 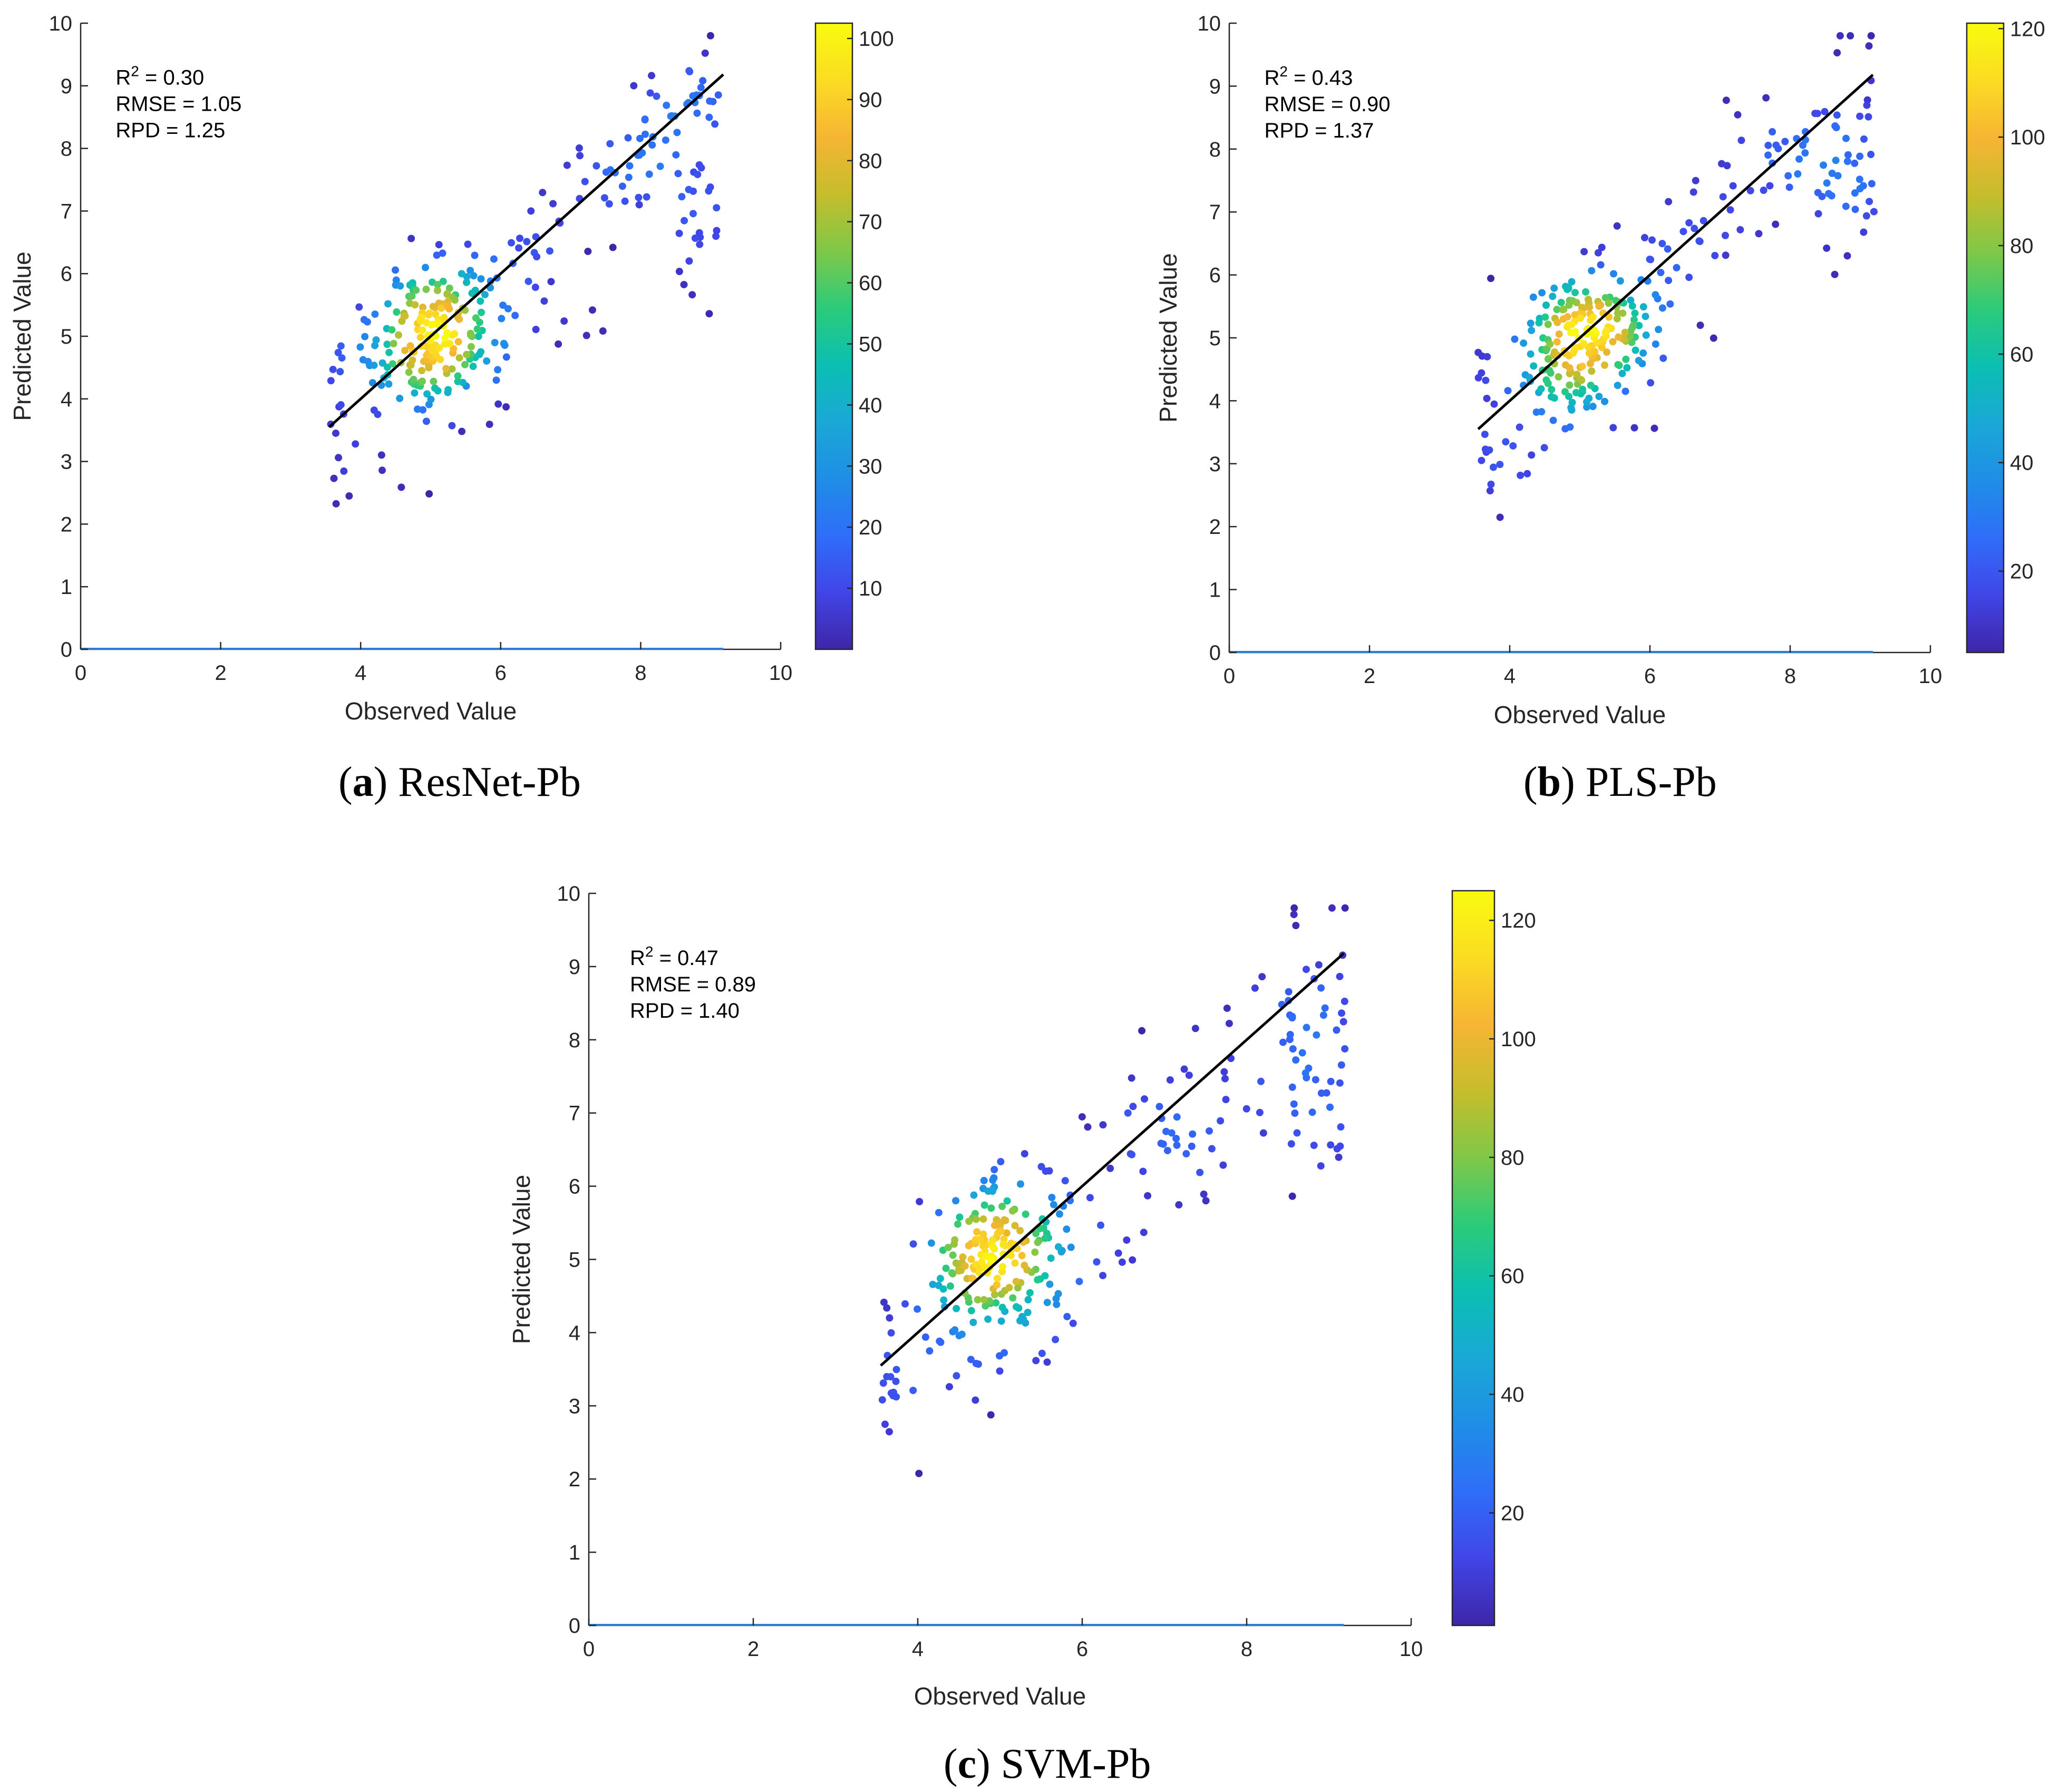 I want to click on caption-text: PLS-Pb, so click(x=1651, y=782).